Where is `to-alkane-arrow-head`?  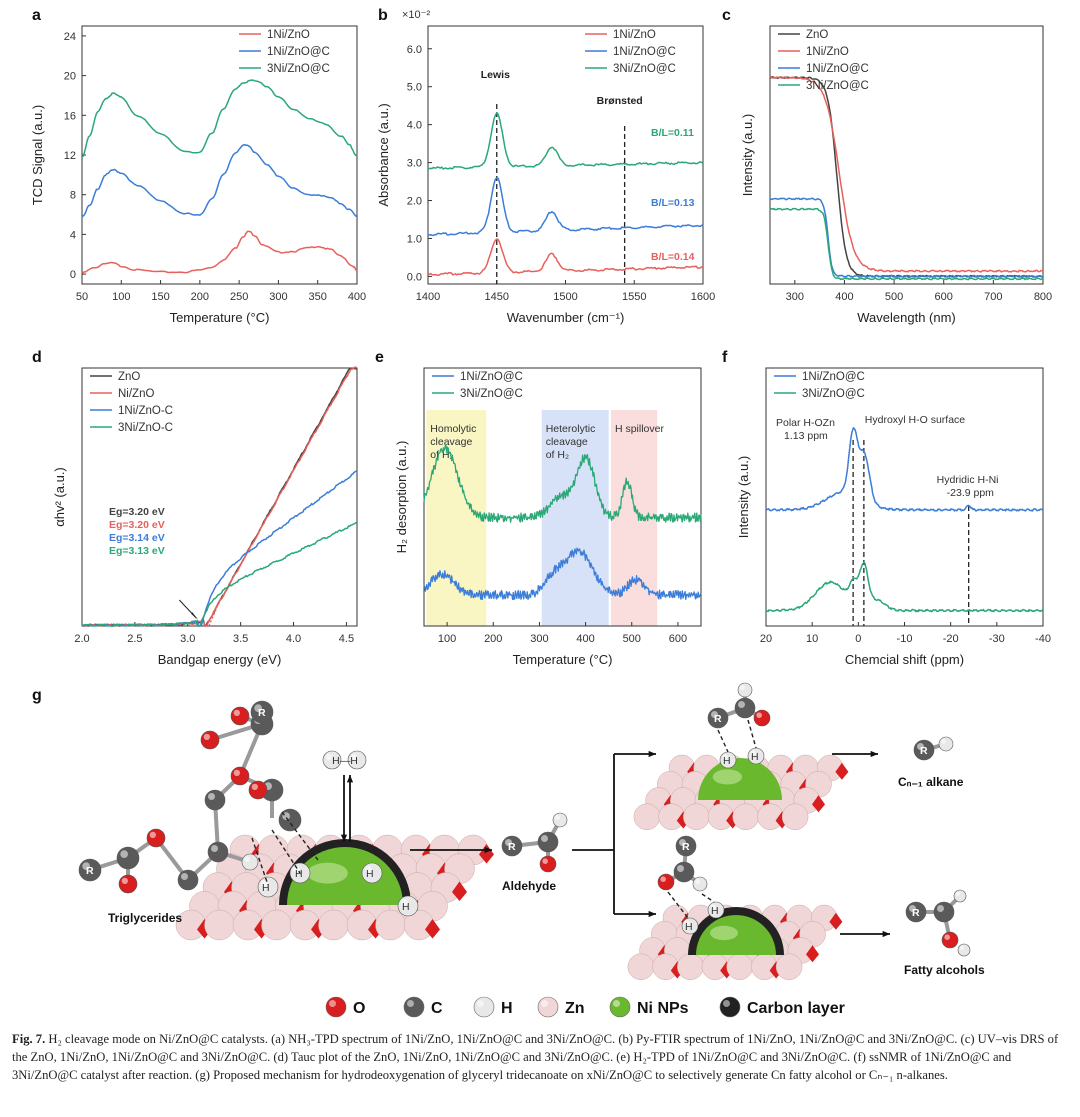 to-alkane-arrow-head is located at coordinates (874, 754).